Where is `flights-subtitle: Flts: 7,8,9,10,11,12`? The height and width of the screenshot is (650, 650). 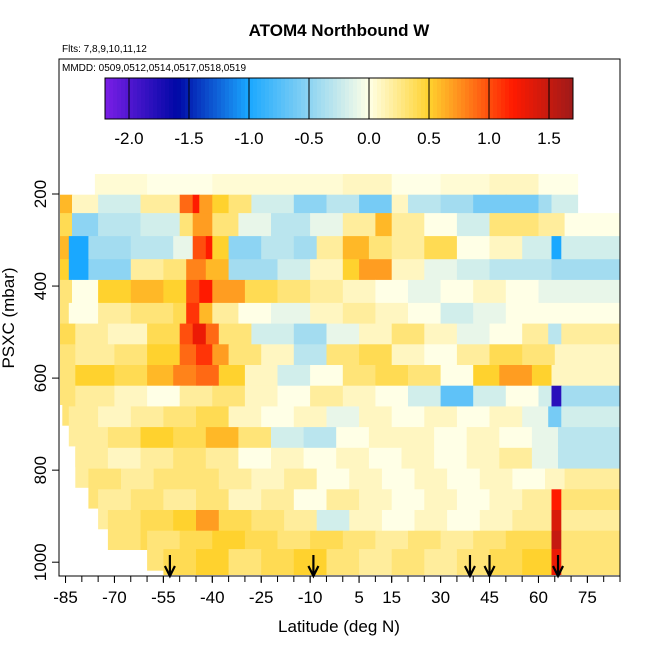 flights-subtitle: Flts: 7,8,9,10,11,12 is located at coordinates (104, 49).